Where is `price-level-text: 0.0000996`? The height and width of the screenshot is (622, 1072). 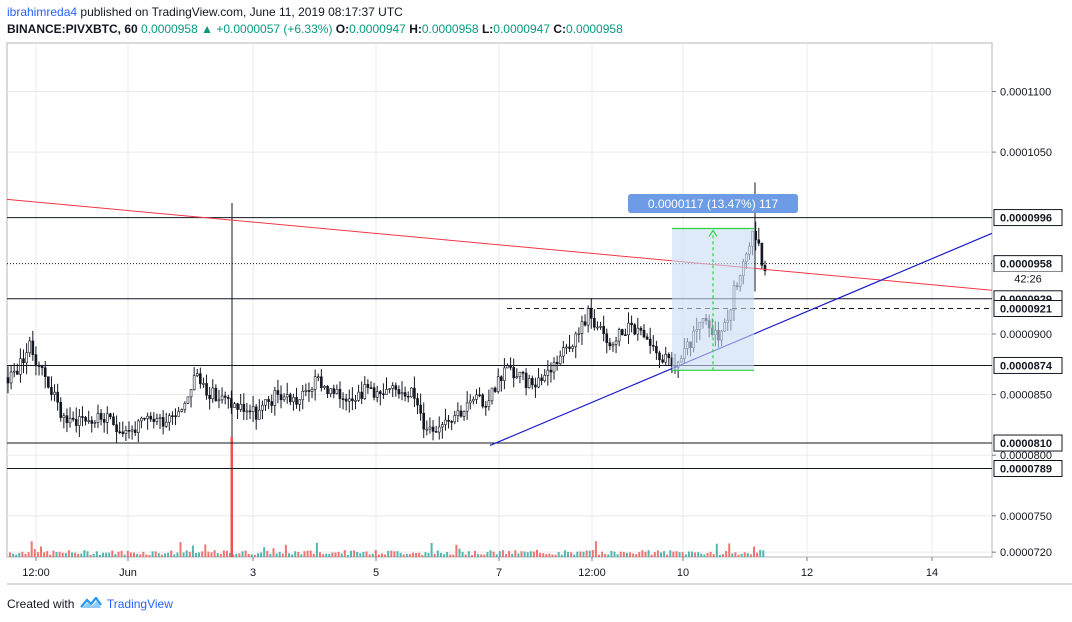
price-level-text: 0.0000996 is located at coordinates (1026, 219).